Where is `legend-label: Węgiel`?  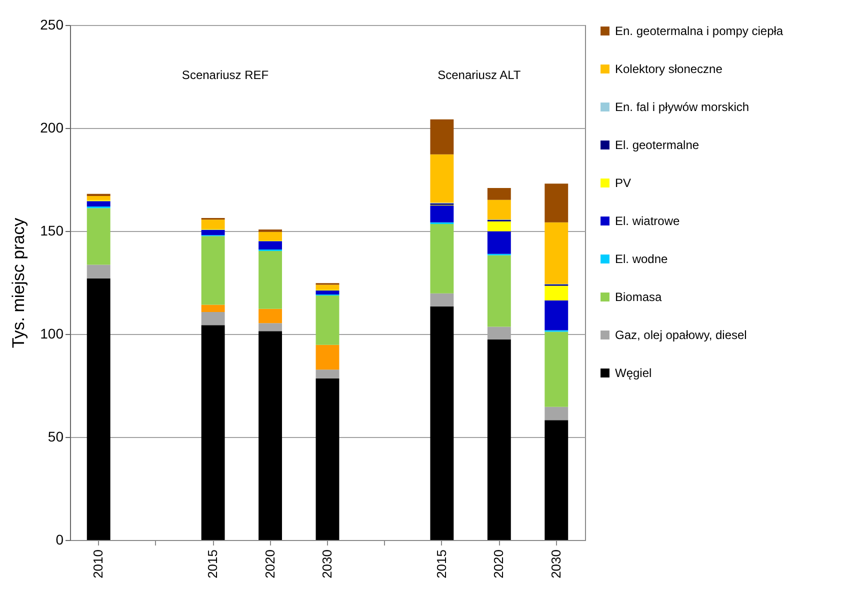
legend-label: Węgiel is located at coordinates (633, 373).